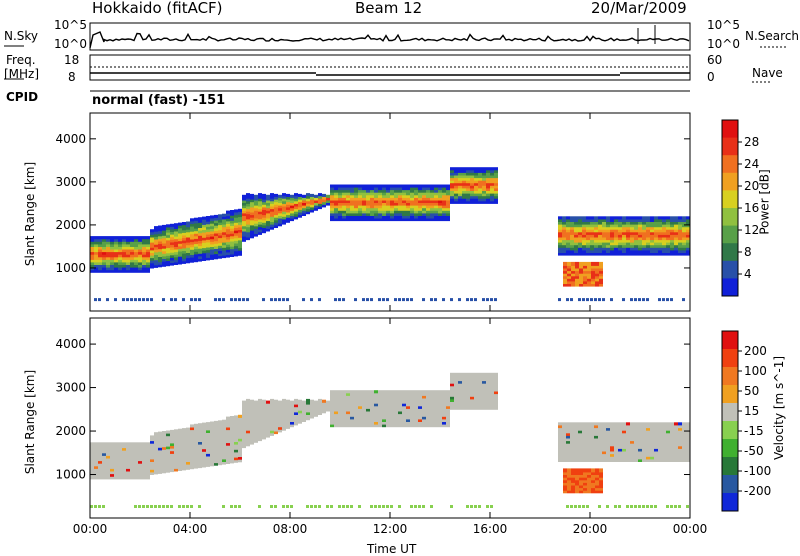 This screenshot has height=556, width=800. I want to click on velocity-colorbar-tick-label: 50, so click(751, 391).